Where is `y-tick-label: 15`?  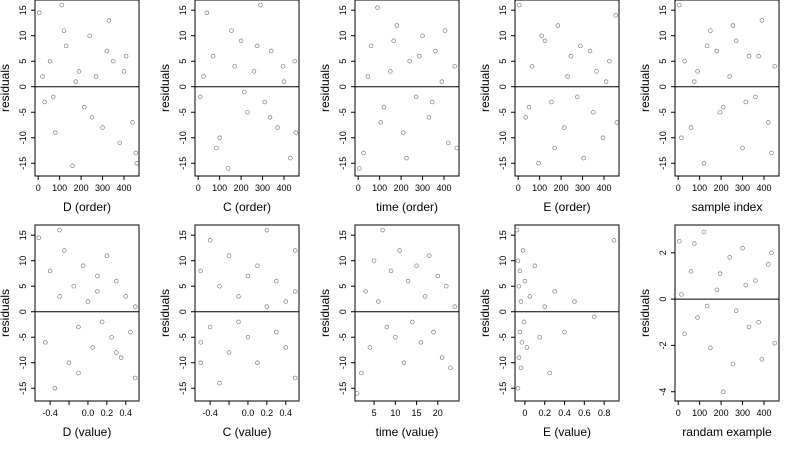 y-tick-label: 15 is located at coordinates (663, 10).